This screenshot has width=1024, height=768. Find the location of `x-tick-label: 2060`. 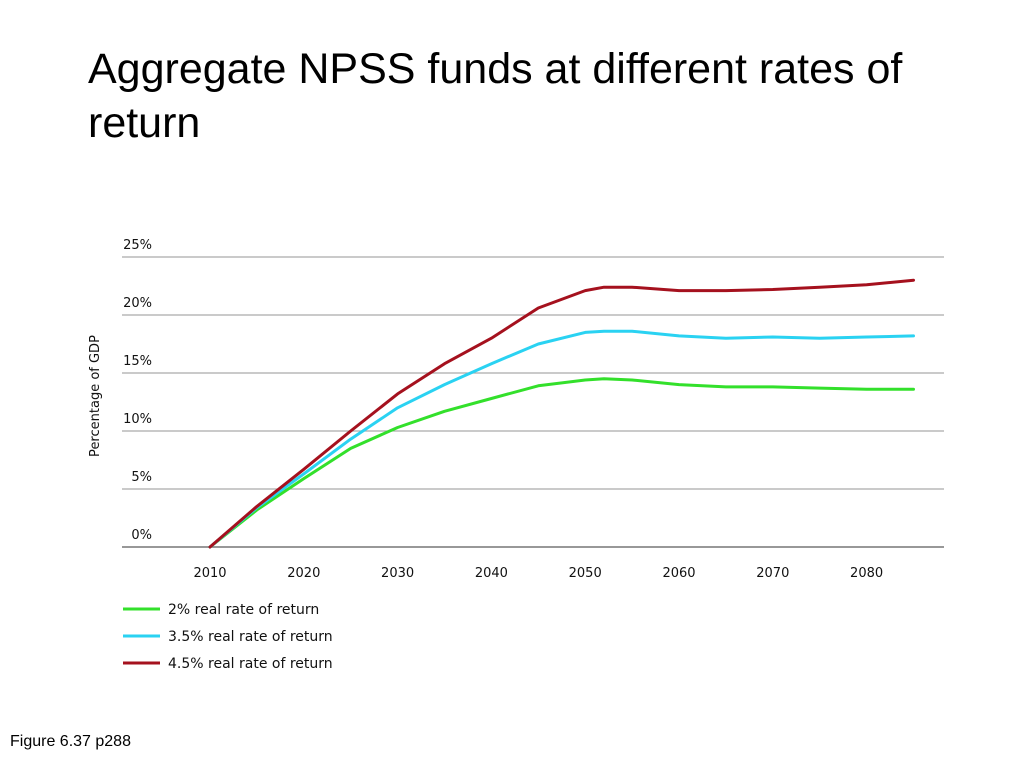

x-tick-label: 2060 is located at coordinates (678, 573).